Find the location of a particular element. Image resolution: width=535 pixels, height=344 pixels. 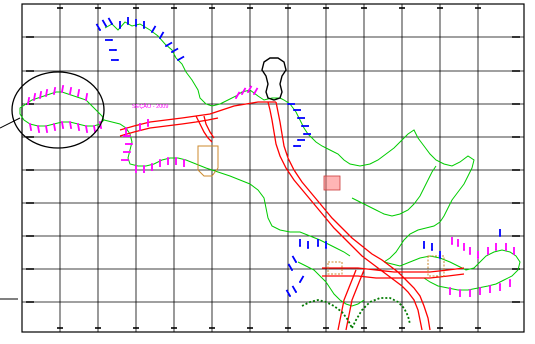

parcel-south is located at coordinates (335, 268).